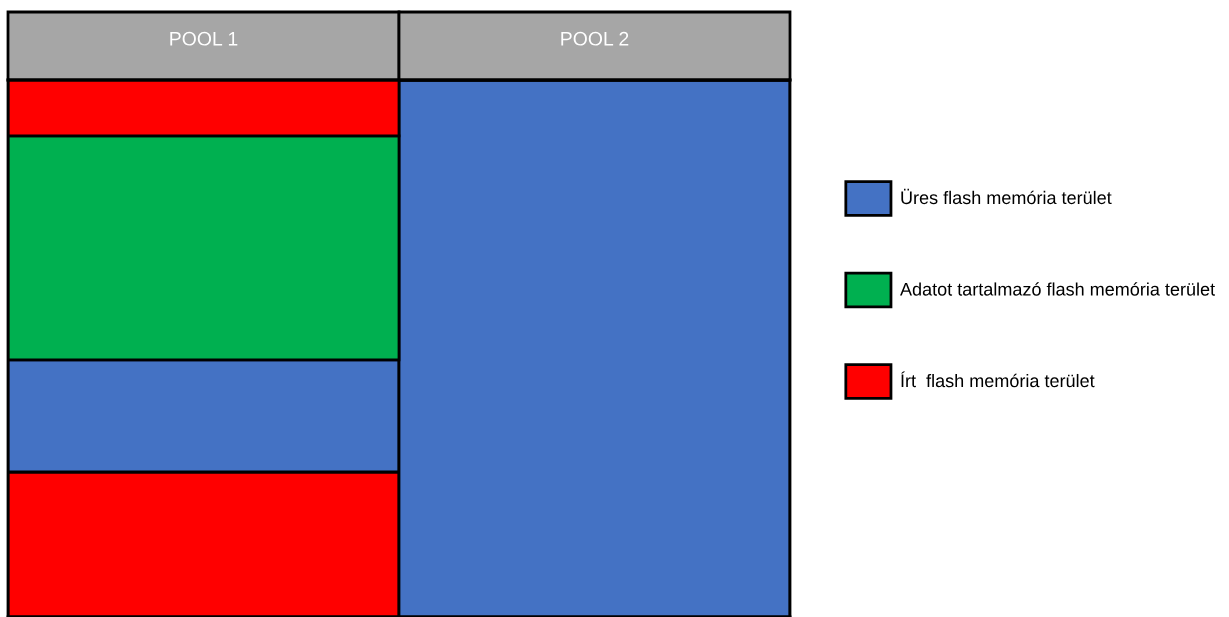  What do you see at coordinates (204, 38) in the screenshot?
I see `x-tick-label: POOL 1` at bounding box center [204, 38].